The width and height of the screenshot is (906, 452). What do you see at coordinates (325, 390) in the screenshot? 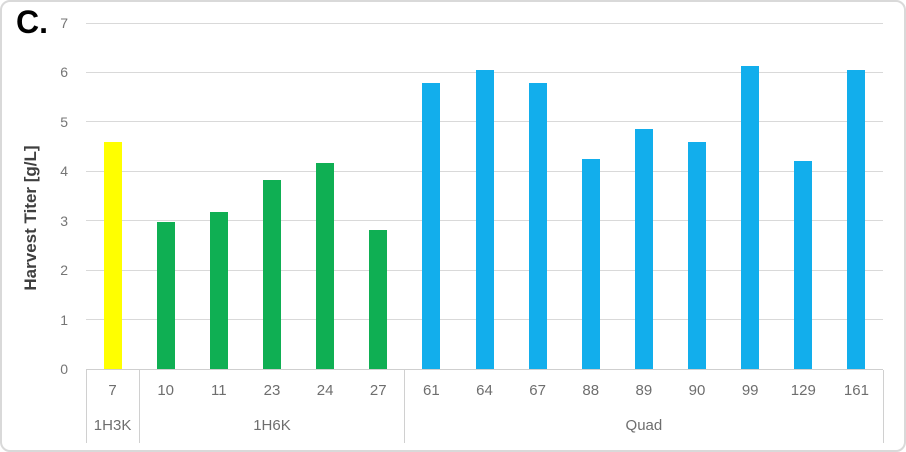
I see `category-label: 24` at bounding box center [325, 390].